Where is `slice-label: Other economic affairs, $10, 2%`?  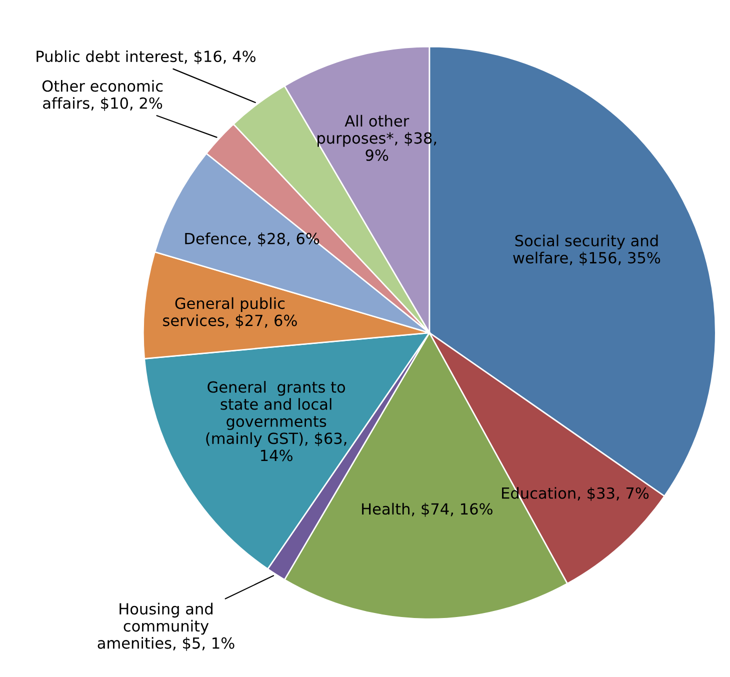 slice-label: Other economic affairs, $10, 2% is located at coordinates (102, 95).